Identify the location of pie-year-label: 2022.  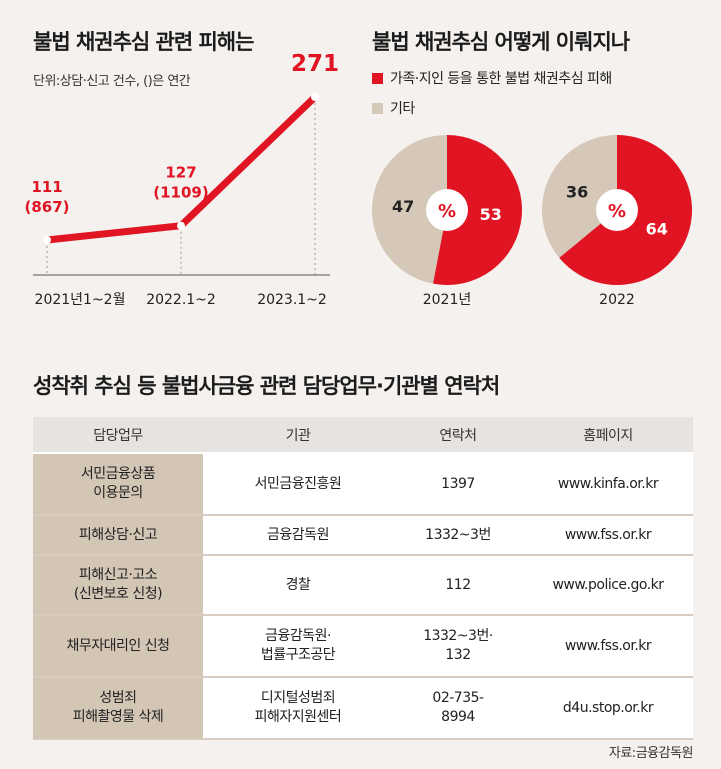
(617, 300).